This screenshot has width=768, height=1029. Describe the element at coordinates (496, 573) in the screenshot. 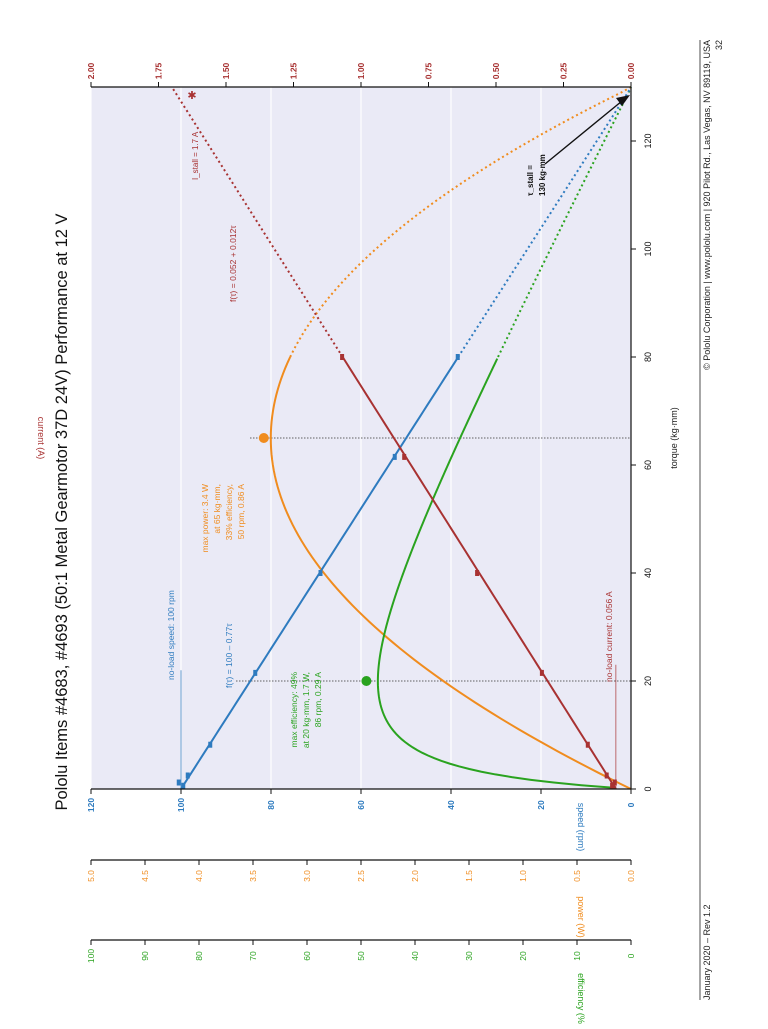

I see `efficiency-curve` at that location.